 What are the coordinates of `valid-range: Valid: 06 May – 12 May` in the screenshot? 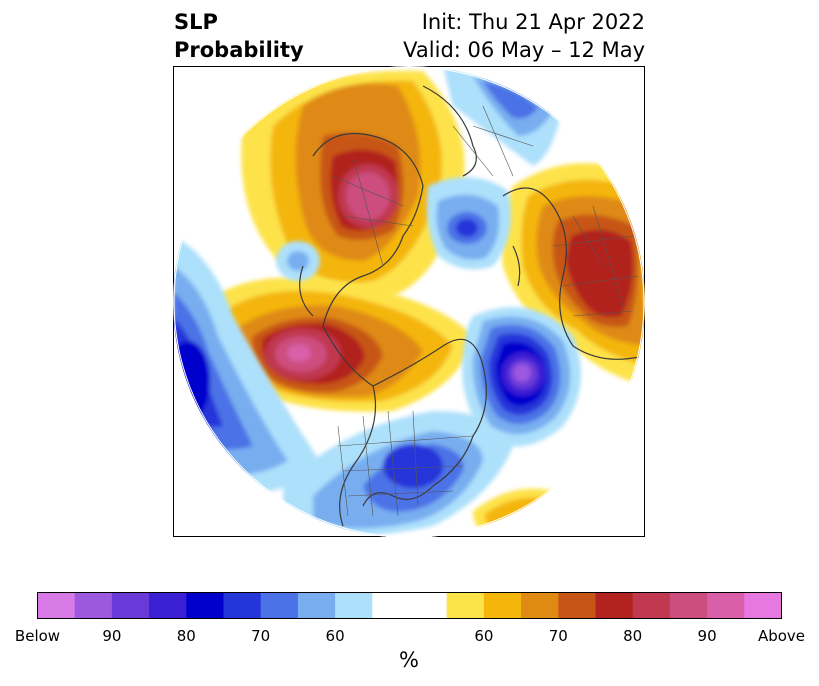 It's located at (524, 50).